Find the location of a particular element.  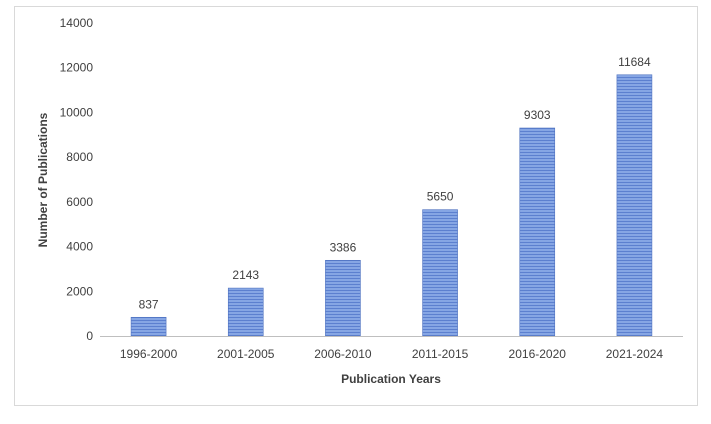

x-tick-label: 2006-2010 is located at coordinates (343, 354).